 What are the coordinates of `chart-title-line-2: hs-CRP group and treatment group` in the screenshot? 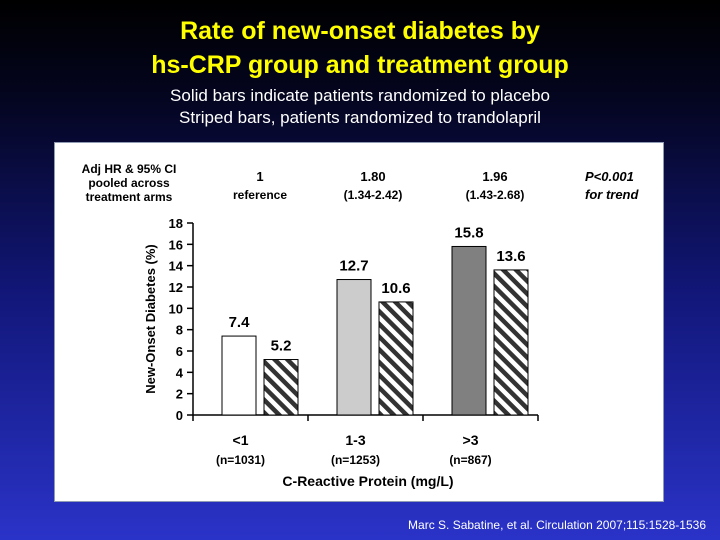 It's located at (360, 65).